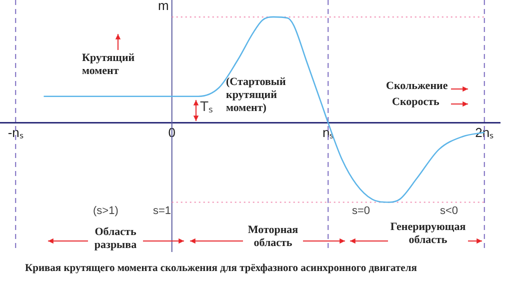  What do you see at coordinates (450, 211) in the screenshot?
I see `text: s<0` at bounding box center [450, 211].